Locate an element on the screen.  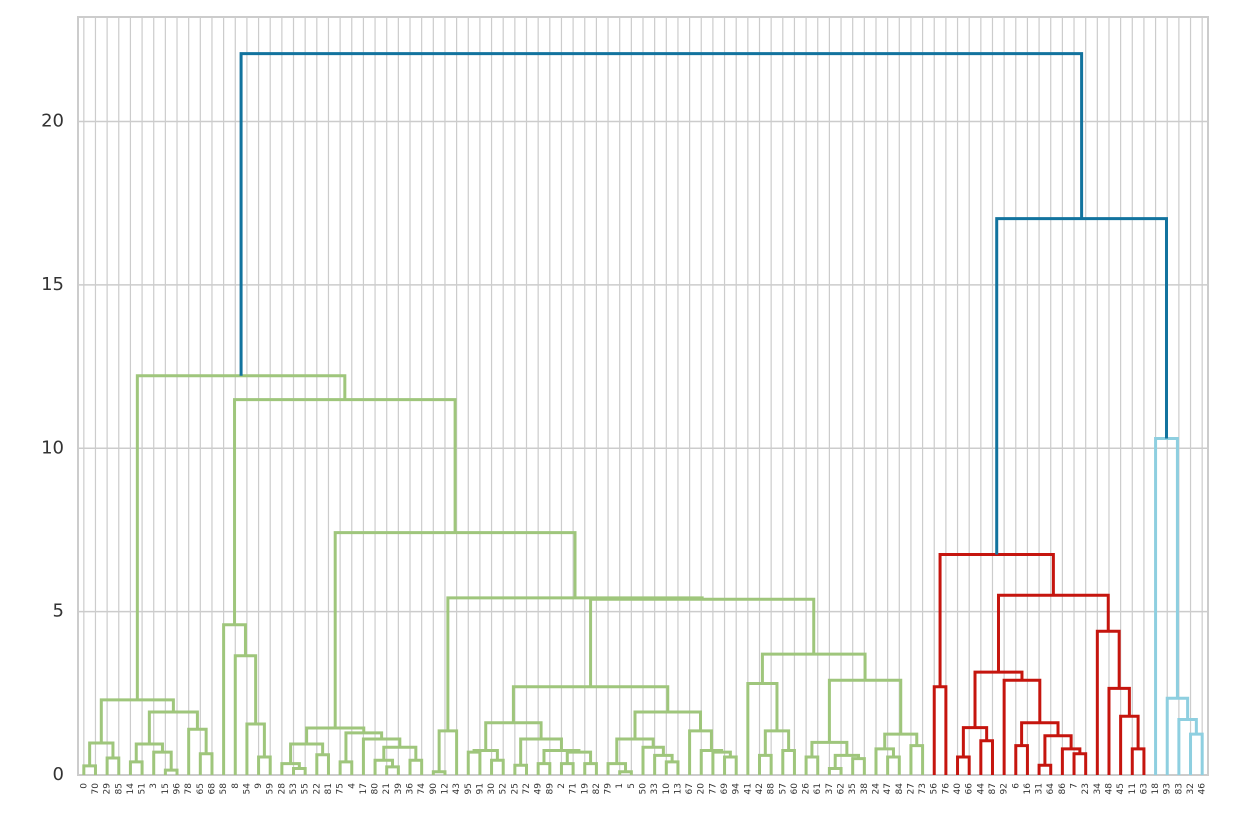
leaf-label: 66 is located at coordinates (970, 789).